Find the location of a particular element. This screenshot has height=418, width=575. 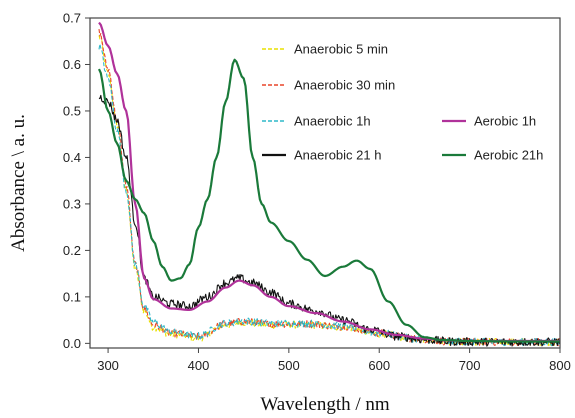

x-axis-title: Wavelength / nm is located at coordinates (325, 404).